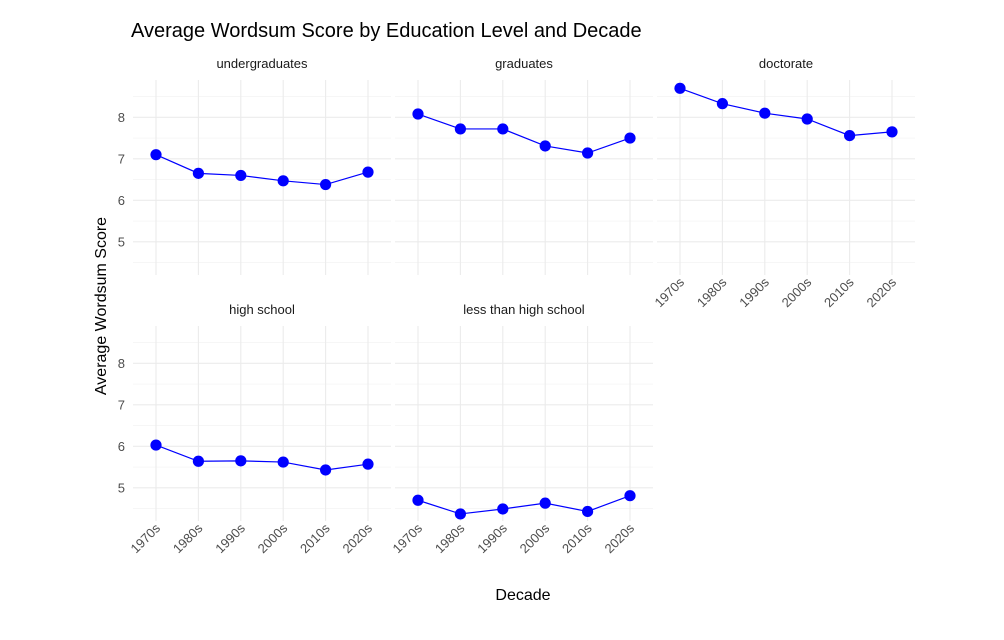 The image size is (1004, 640). What do you see at coordinates (524, 309) in the screenshot?
I see `facet-label: less than high school` at bounding box center [524, 309].